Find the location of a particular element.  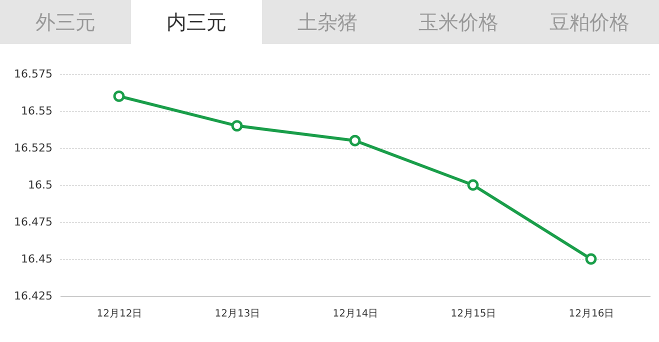

y-tick-label: 16.55 is located at coordinates (36, 111).